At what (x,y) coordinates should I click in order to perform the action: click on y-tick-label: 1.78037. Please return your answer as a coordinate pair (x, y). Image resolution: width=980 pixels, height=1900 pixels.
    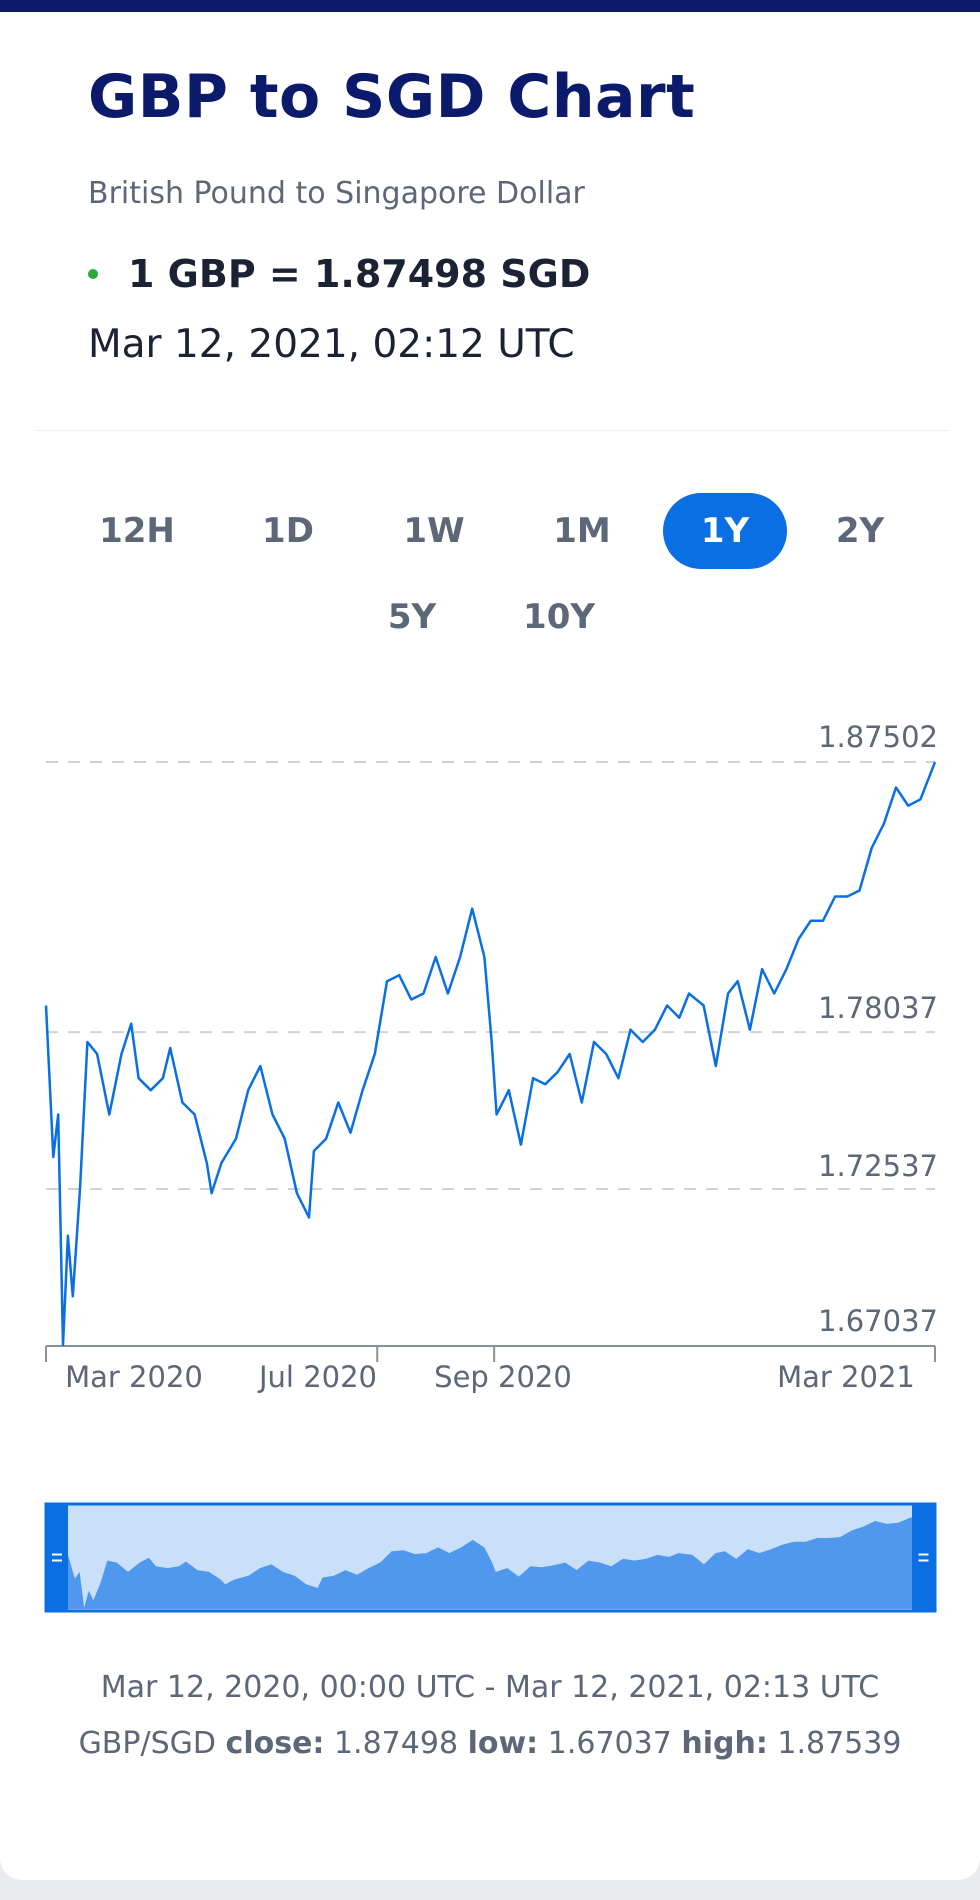
    Looking at the image, I should click on (878, 1008).